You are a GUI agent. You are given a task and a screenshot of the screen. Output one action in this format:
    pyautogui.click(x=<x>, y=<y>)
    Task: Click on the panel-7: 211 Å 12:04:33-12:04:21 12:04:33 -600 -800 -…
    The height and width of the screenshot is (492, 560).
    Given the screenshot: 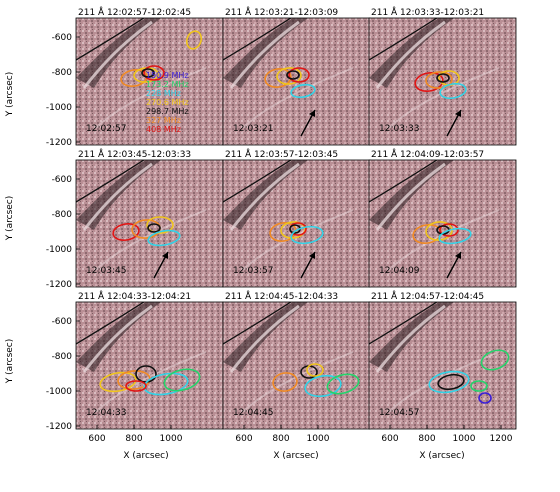 What is the action you would take?
    pyautogui.click(x=135, y=367)
    